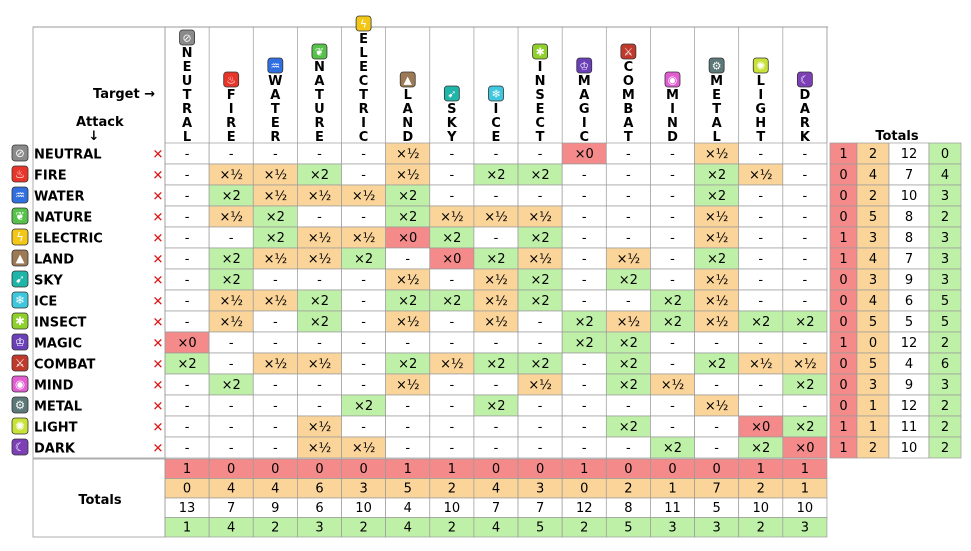  I want to click on column-total-value: 1, so click(805, 469).